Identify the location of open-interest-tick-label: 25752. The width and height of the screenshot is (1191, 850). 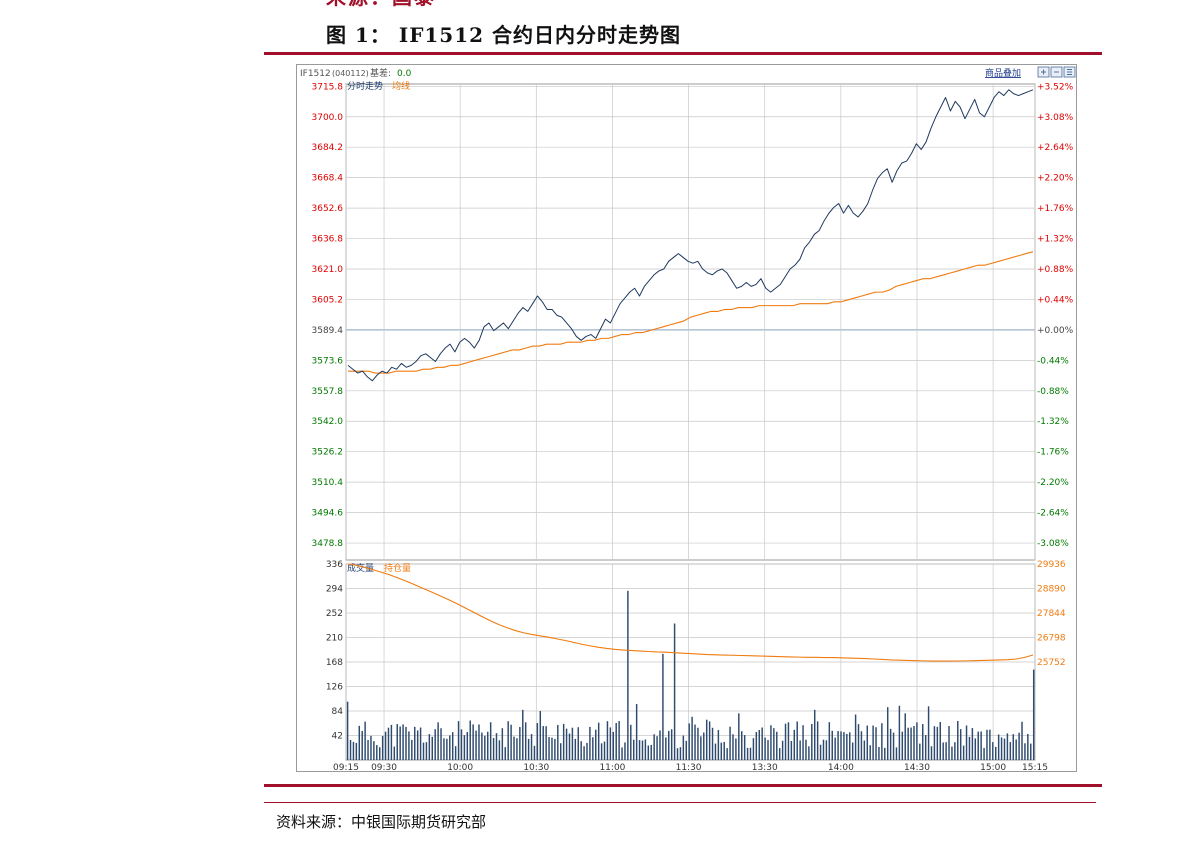
(1051, 663).